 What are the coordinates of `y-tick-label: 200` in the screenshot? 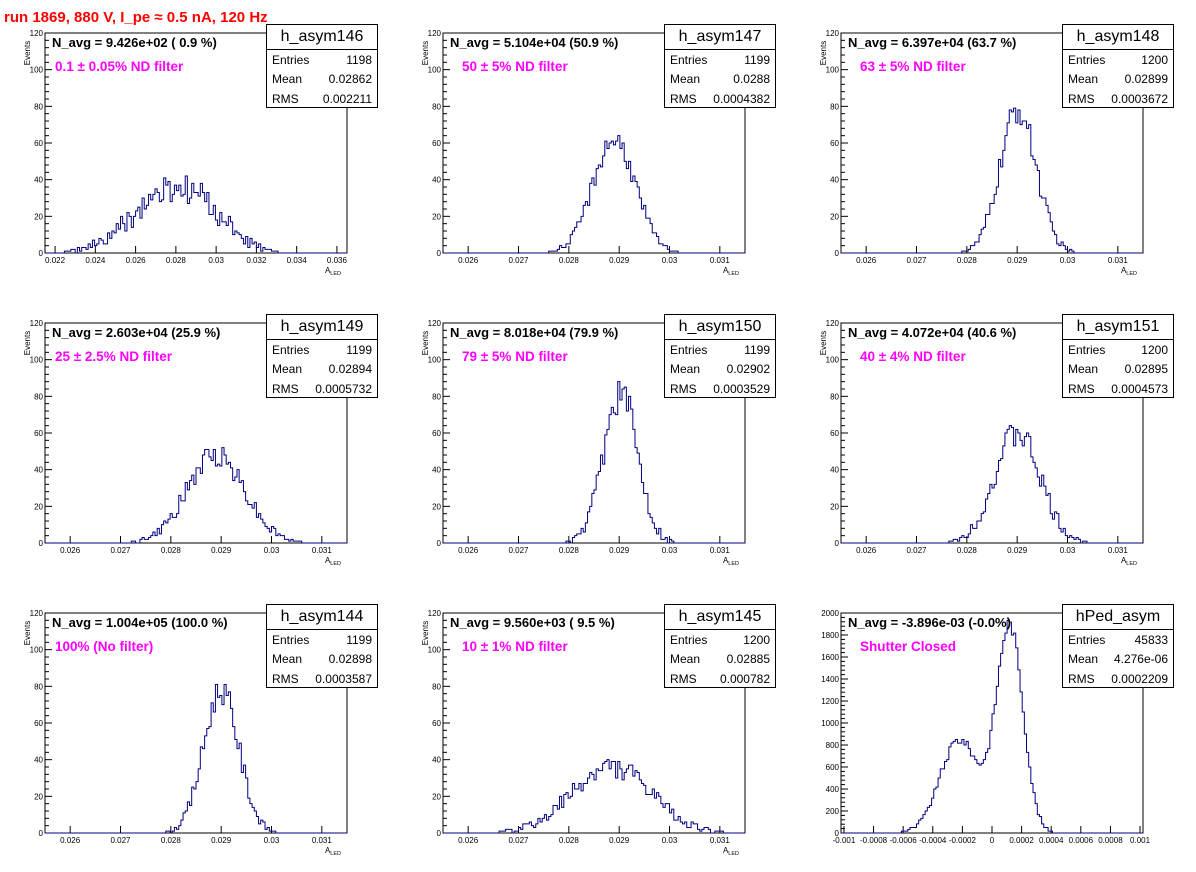 It's located at (833, 811).